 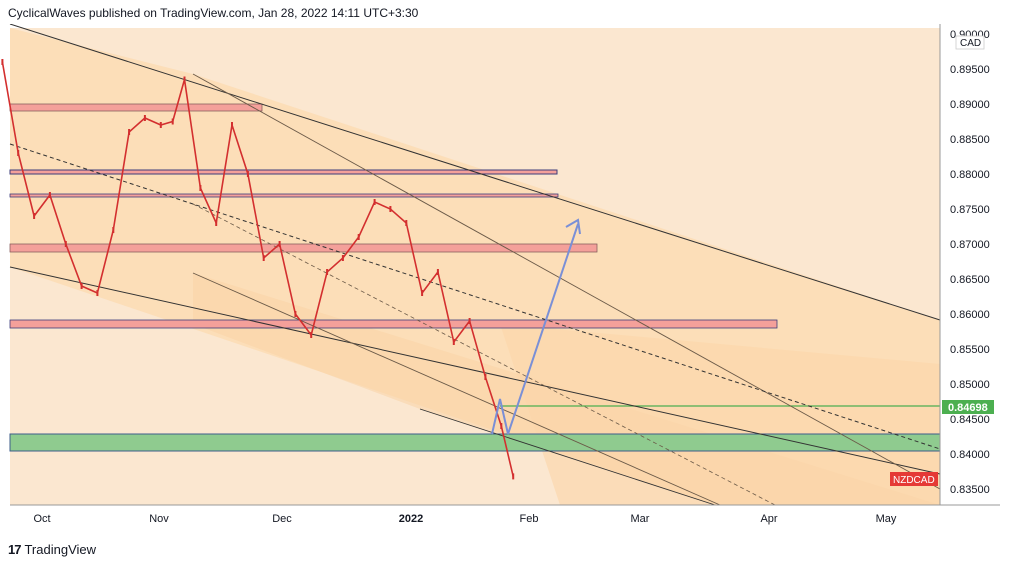 I want to click on time-tick-label: 2022, so click(x=411, y=519).